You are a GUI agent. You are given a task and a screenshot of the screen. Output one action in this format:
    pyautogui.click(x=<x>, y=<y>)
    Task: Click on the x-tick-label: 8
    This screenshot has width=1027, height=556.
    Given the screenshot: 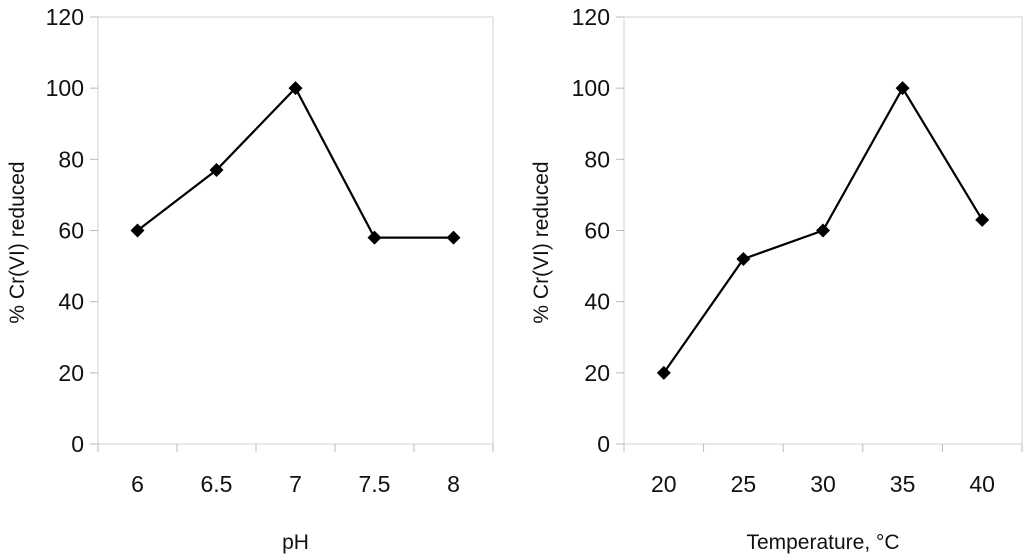 What is the action you would take?
    pyautogui.click(x=453, y=484)
    